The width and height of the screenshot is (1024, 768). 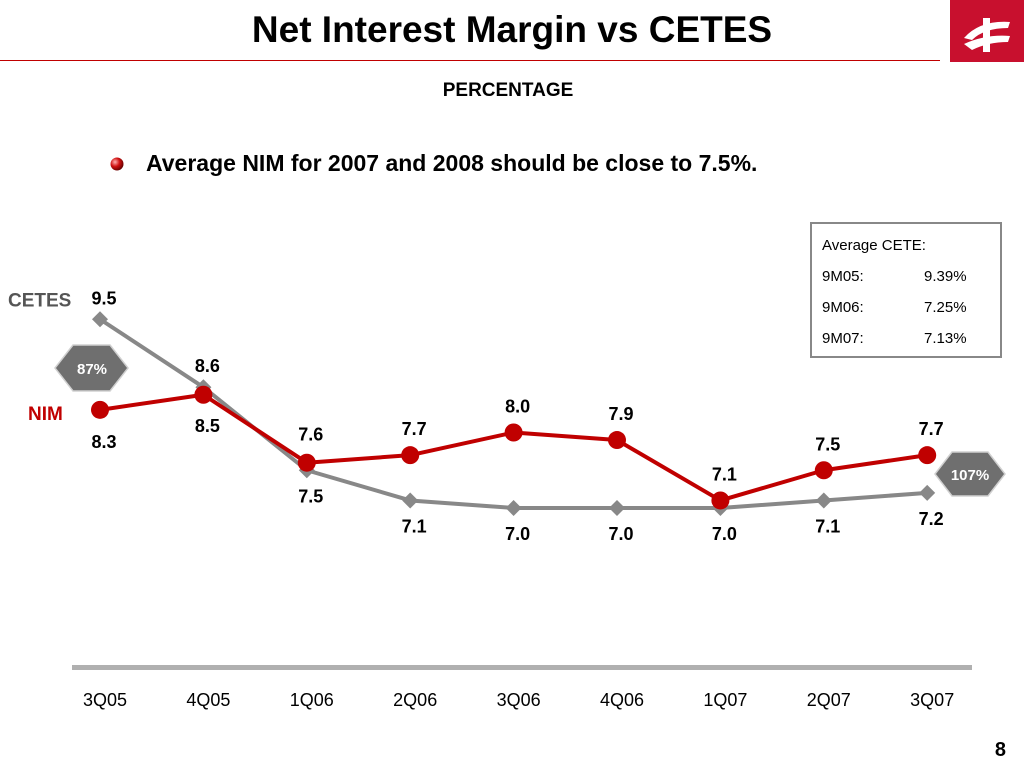 I want to click on nim-data-label: 7.9, so click(x=620, y=414).